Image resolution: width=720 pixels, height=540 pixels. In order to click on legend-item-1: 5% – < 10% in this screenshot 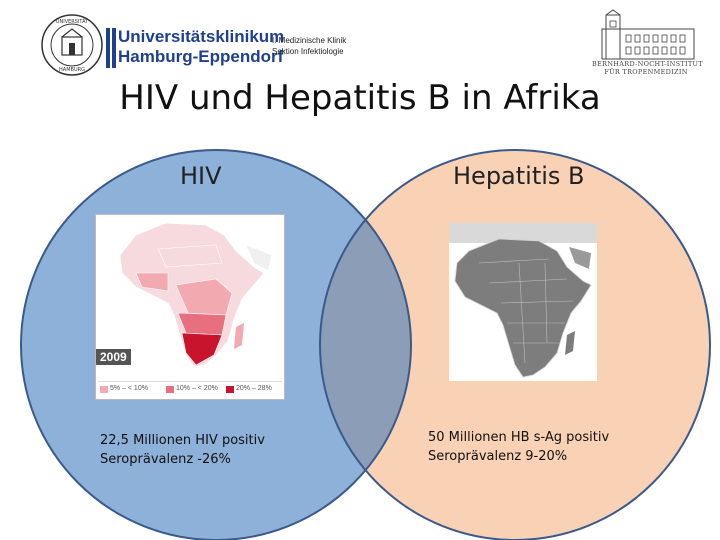, I will do `click(129, 388)`.